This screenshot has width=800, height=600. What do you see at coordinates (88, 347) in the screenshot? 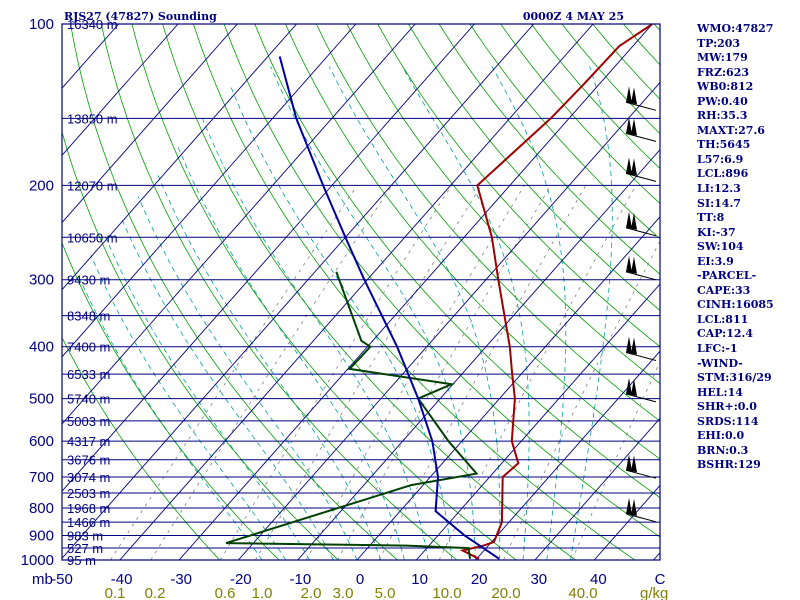
I see `height-label: 7400 m` at bounding box center [88, 347].